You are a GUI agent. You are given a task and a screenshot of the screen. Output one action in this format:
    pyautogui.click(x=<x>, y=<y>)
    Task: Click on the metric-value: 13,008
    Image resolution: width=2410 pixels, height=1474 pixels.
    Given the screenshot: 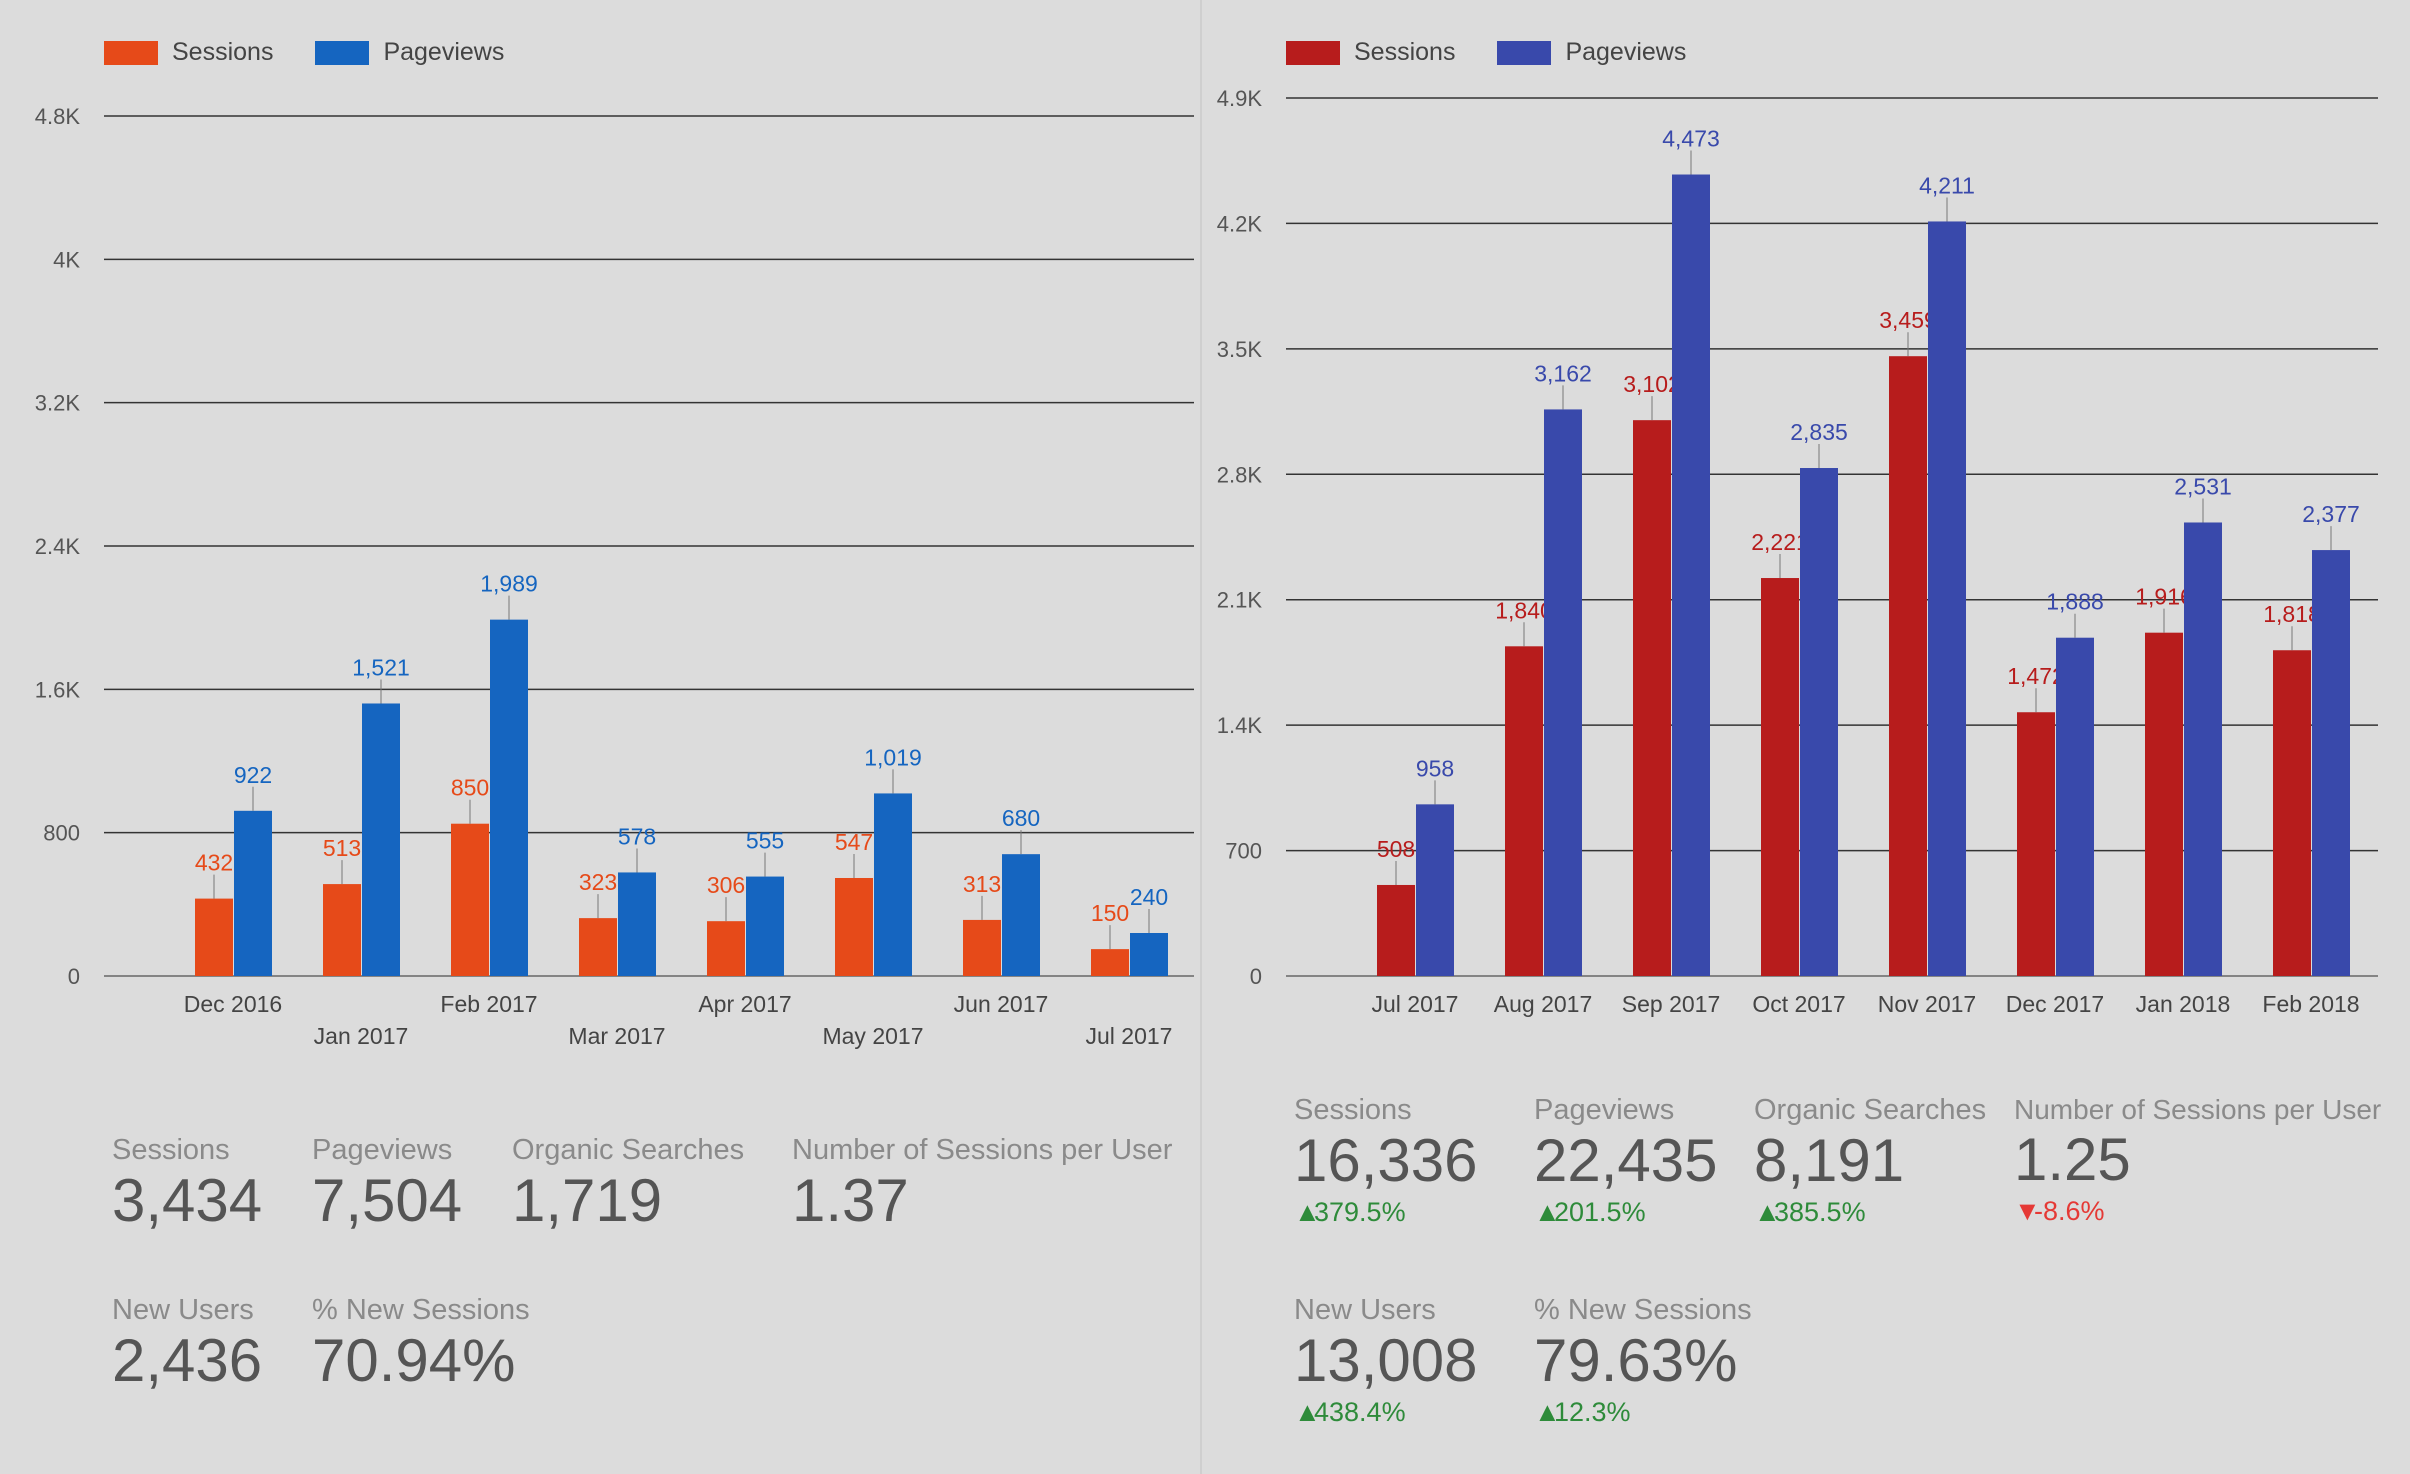 What is the action you would take?
    pyautogui.click(x=1386, y=1360)
    